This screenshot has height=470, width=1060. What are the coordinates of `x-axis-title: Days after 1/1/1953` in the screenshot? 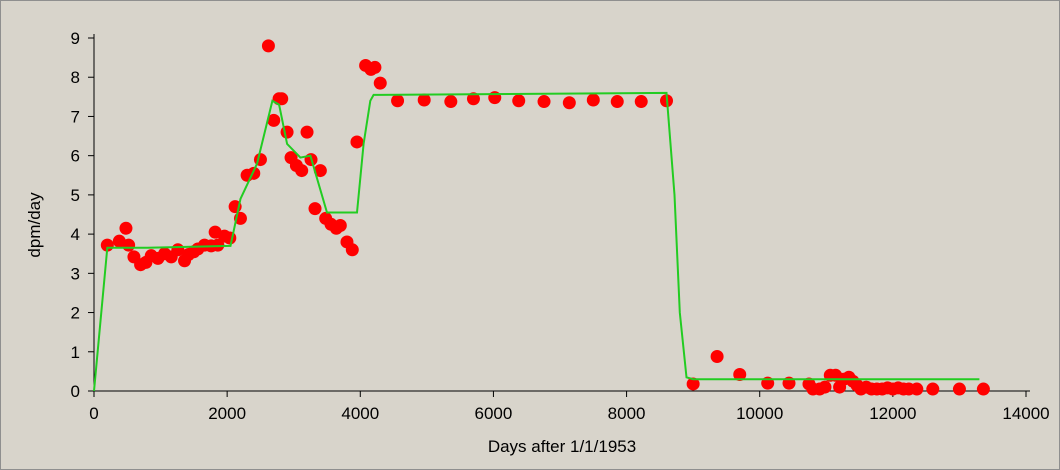 It's located at (562, 446).